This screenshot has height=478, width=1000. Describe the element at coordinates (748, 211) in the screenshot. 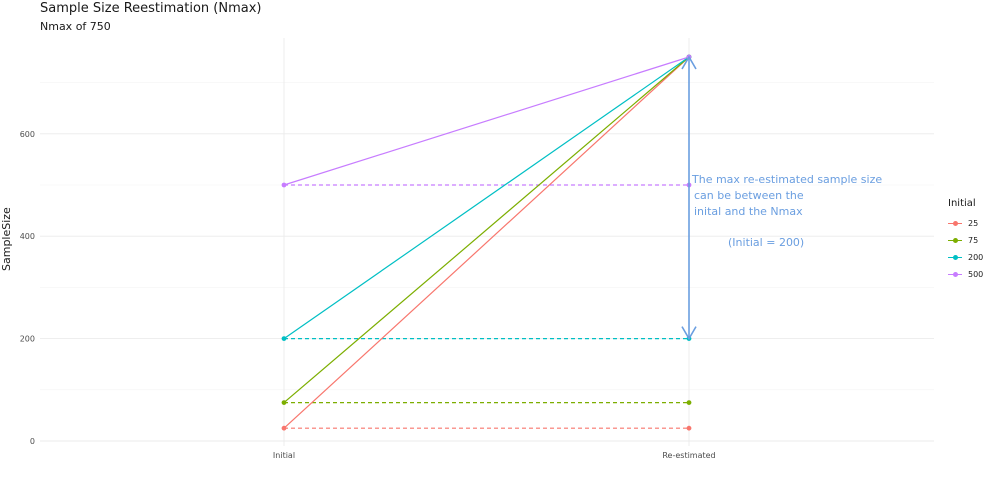

I see `annotation-text: inital and the Nmax` at that location.